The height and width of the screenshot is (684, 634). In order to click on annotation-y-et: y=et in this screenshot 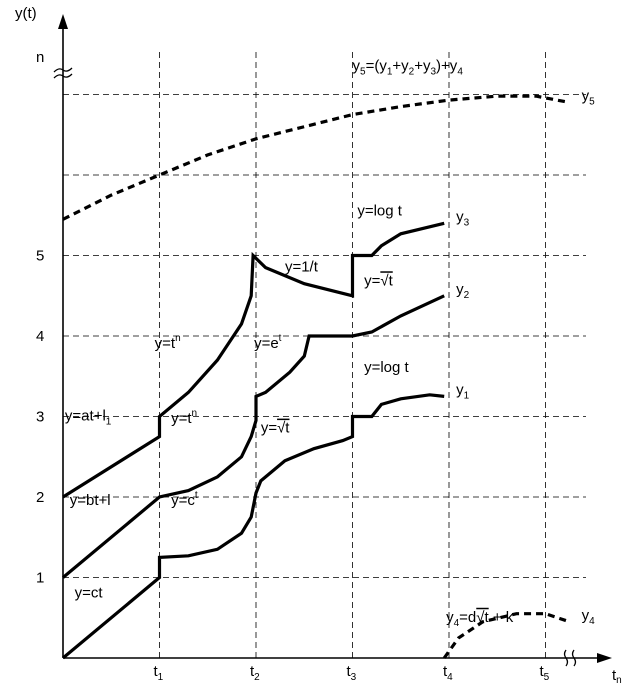, I will do `click(268, 342)`.